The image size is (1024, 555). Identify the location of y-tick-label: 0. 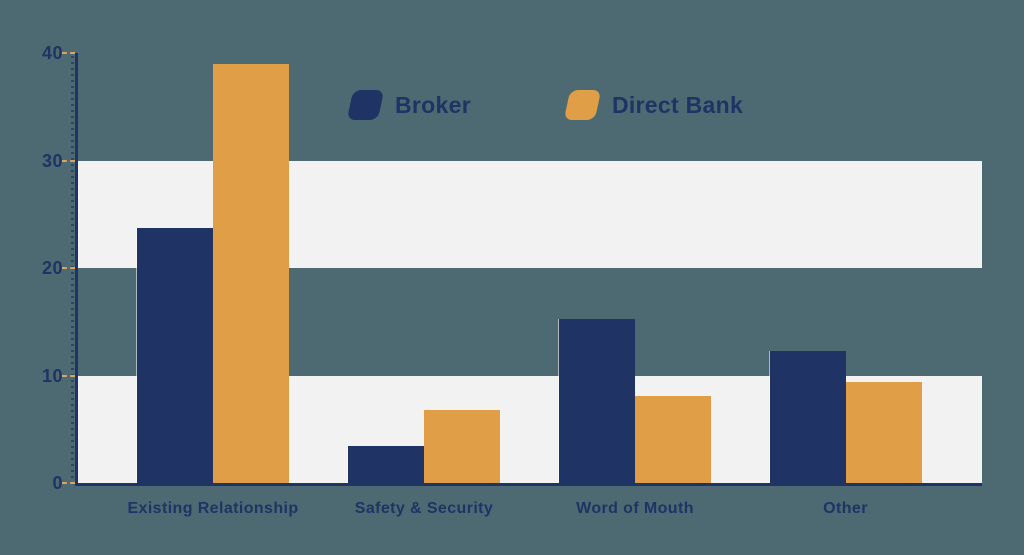
(57, 483).